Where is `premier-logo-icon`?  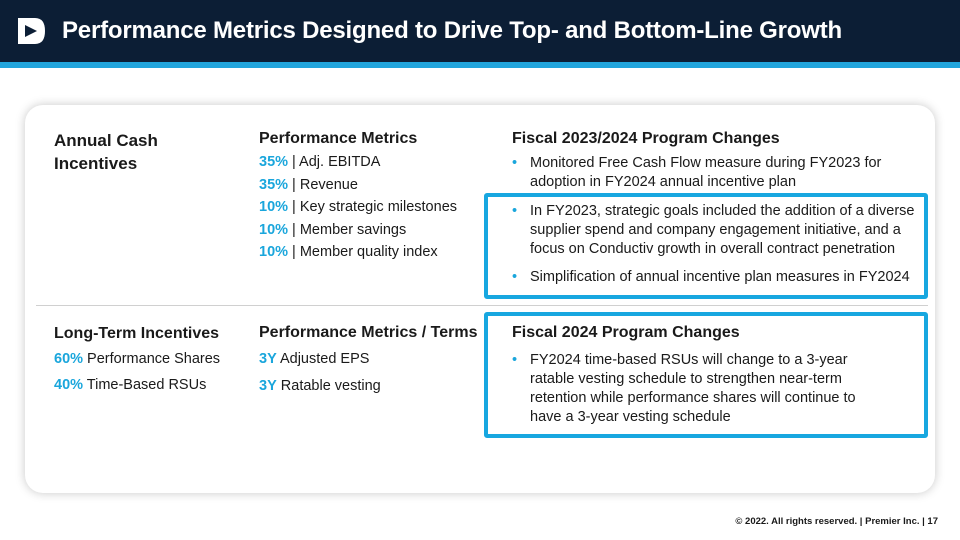
premier-logo-icon is located at coordinates (31, 31).